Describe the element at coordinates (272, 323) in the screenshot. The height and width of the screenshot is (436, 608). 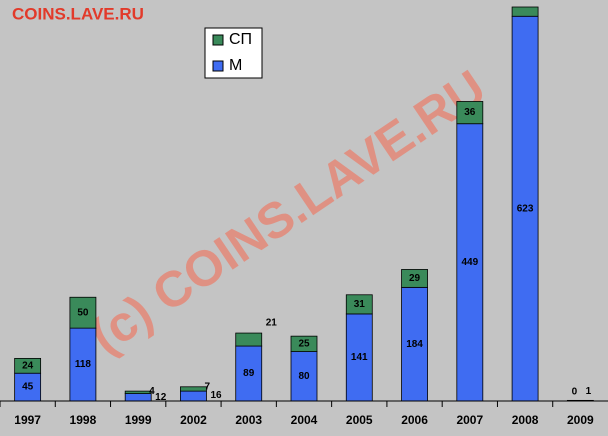
I see `value-label: 21` at that location.